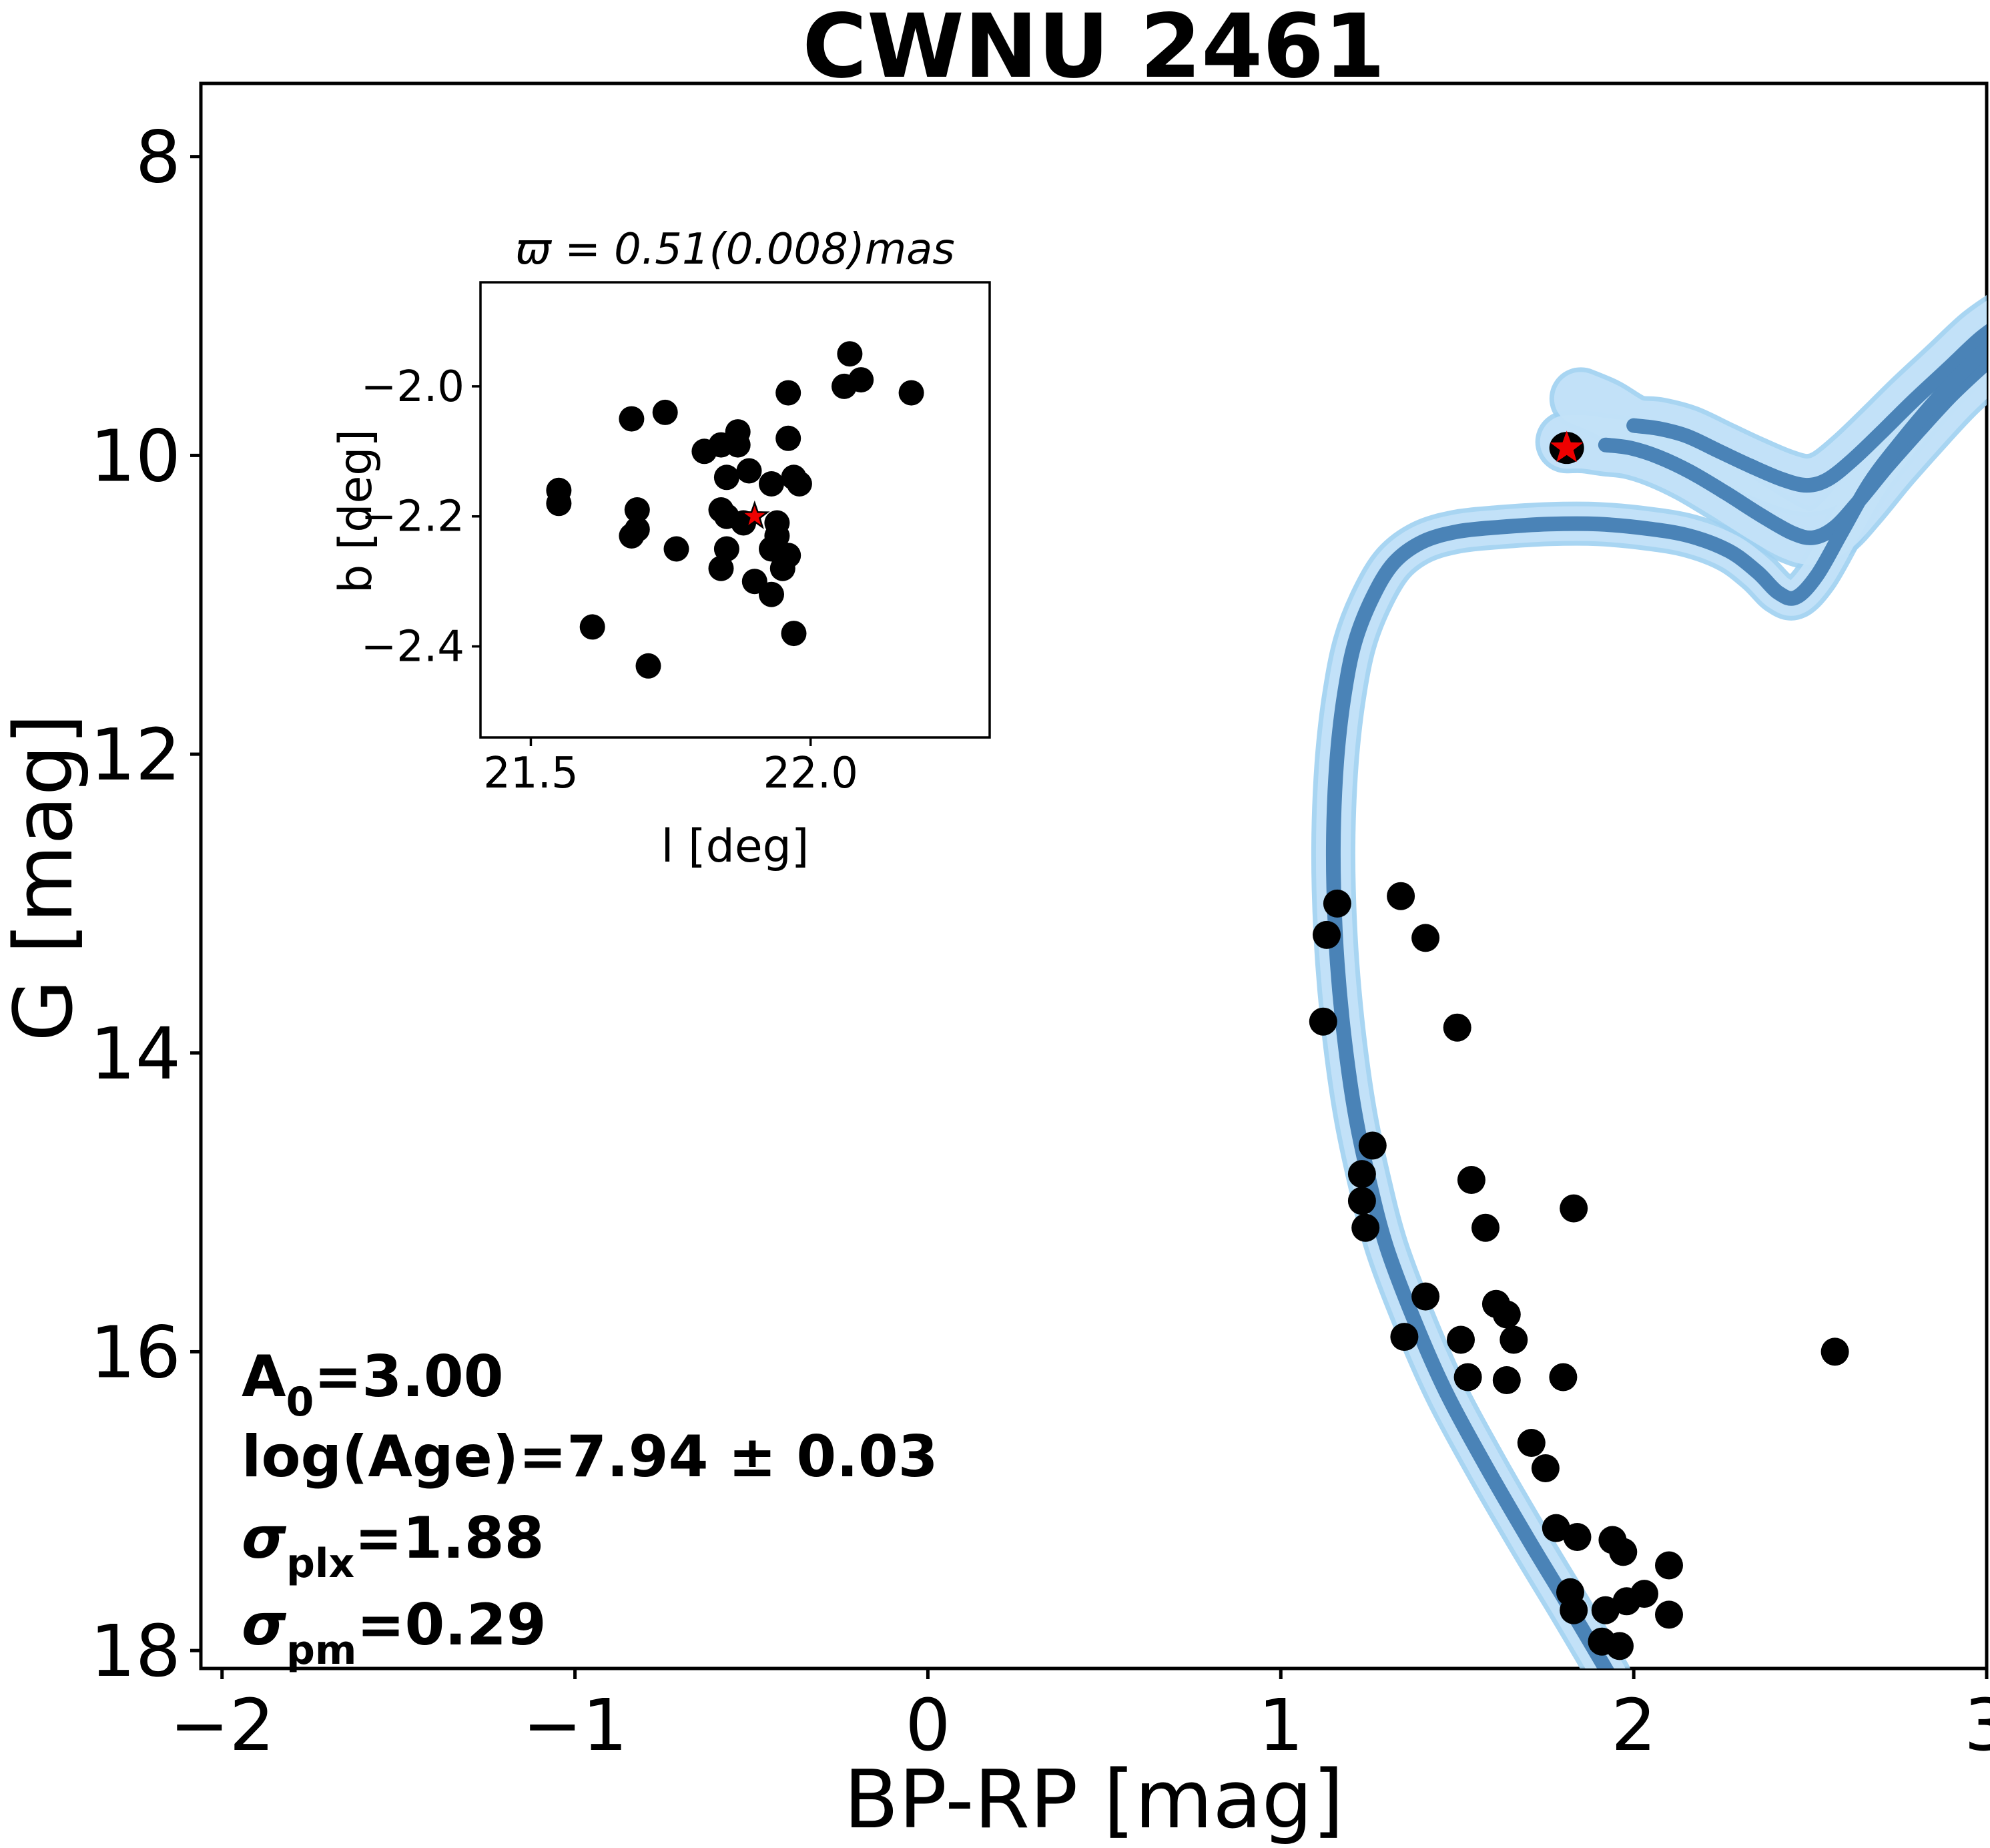  I want to click on svg-text: −2.4, so click(412, 647).